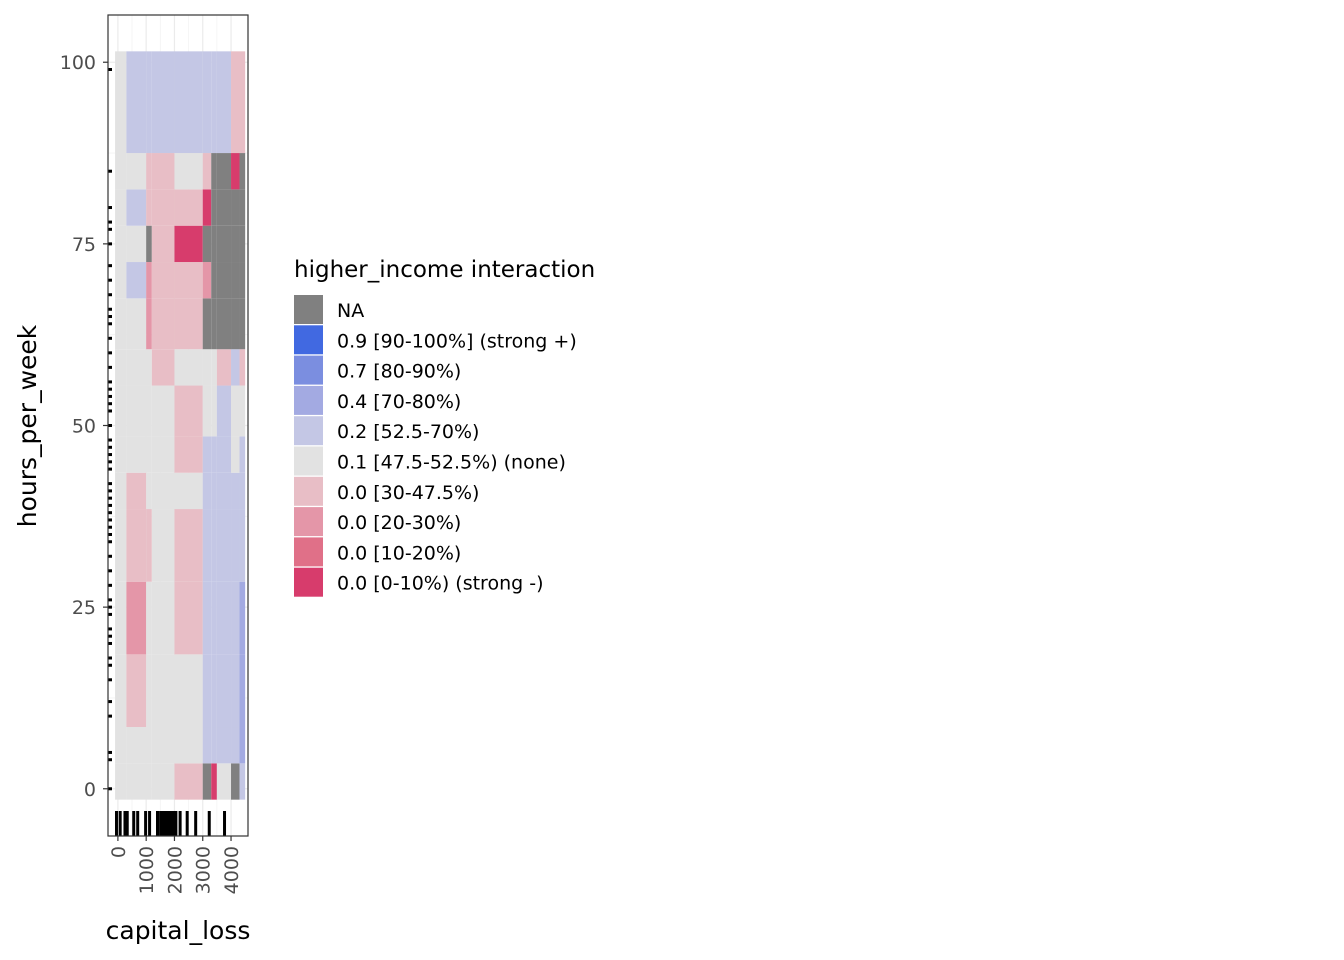 Image resolution: width=1344 pixels, height=960 pixels. I want to click on y-axis-title: hours_per_week, so click(27, 425).